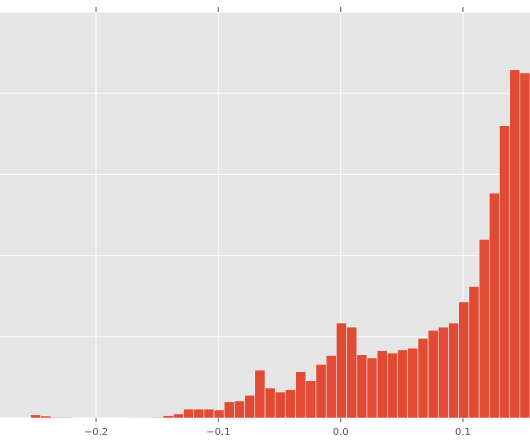  Describe the element at coordinates (341, 432) in the screenshot. I see `x-tick-label: 0.0` at that location.